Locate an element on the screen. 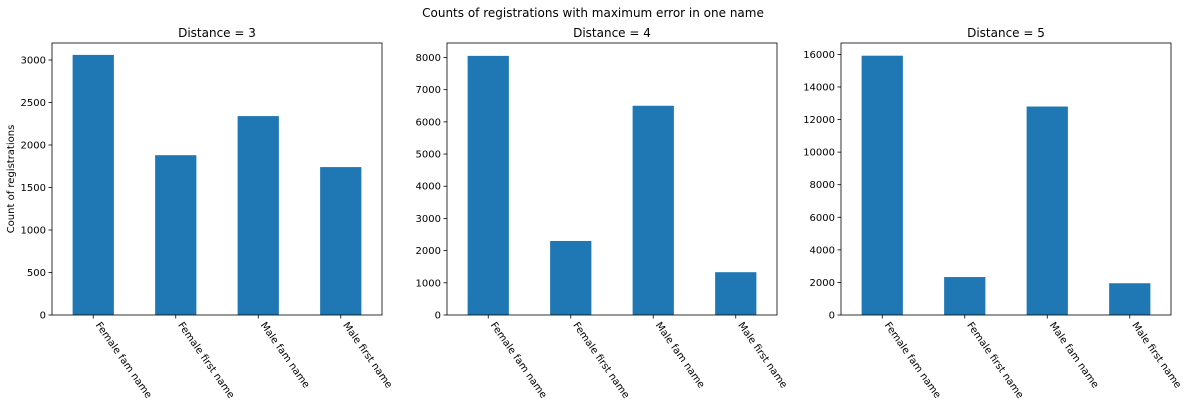  y-tick-label: 14000 is located at coordinates (819, 87).